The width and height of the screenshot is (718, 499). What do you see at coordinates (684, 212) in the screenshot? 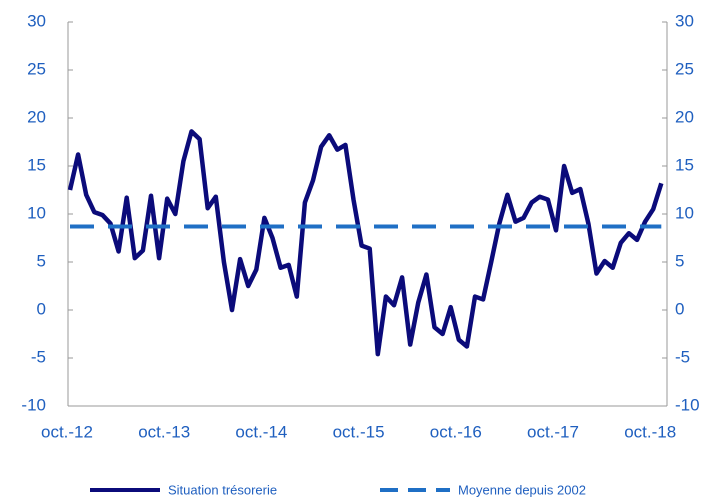
I see `y2-tick-label: 10` at bounding box center [684, 212].